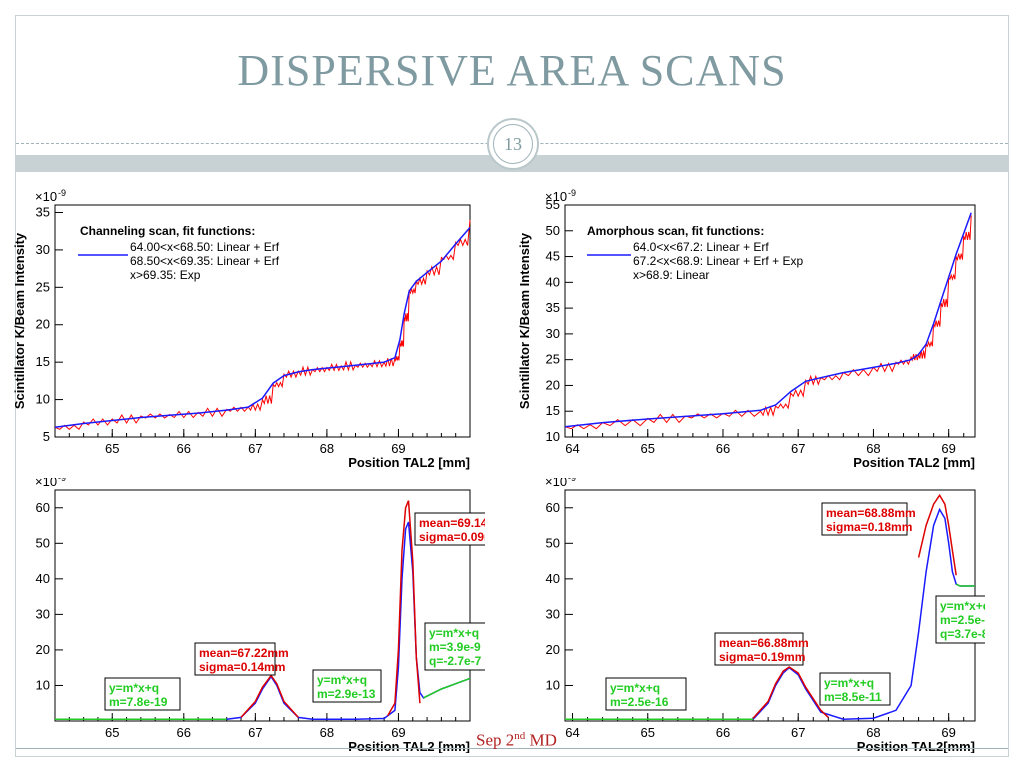 This screenshot has height=768, width=1024. What do you see at coordinates (46, 436) in the screenshot?
I see `y-tick-label: 5` at bounding box center [46, 436].